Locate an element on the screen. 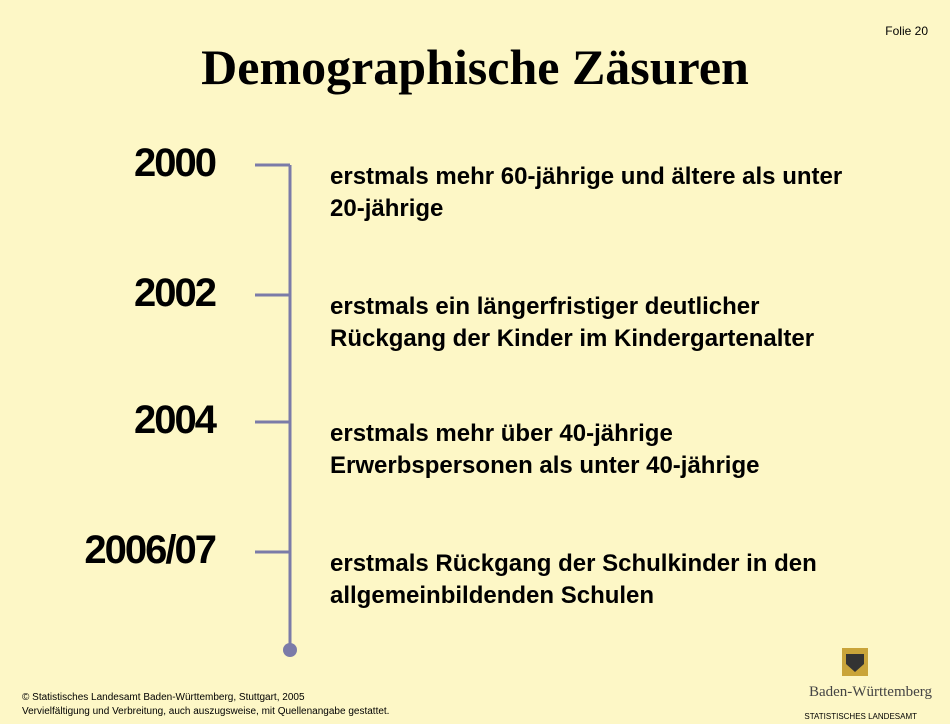  event-text: Rückgang der Kinder im Kindergartenalter is located at coordinates (572, 338).